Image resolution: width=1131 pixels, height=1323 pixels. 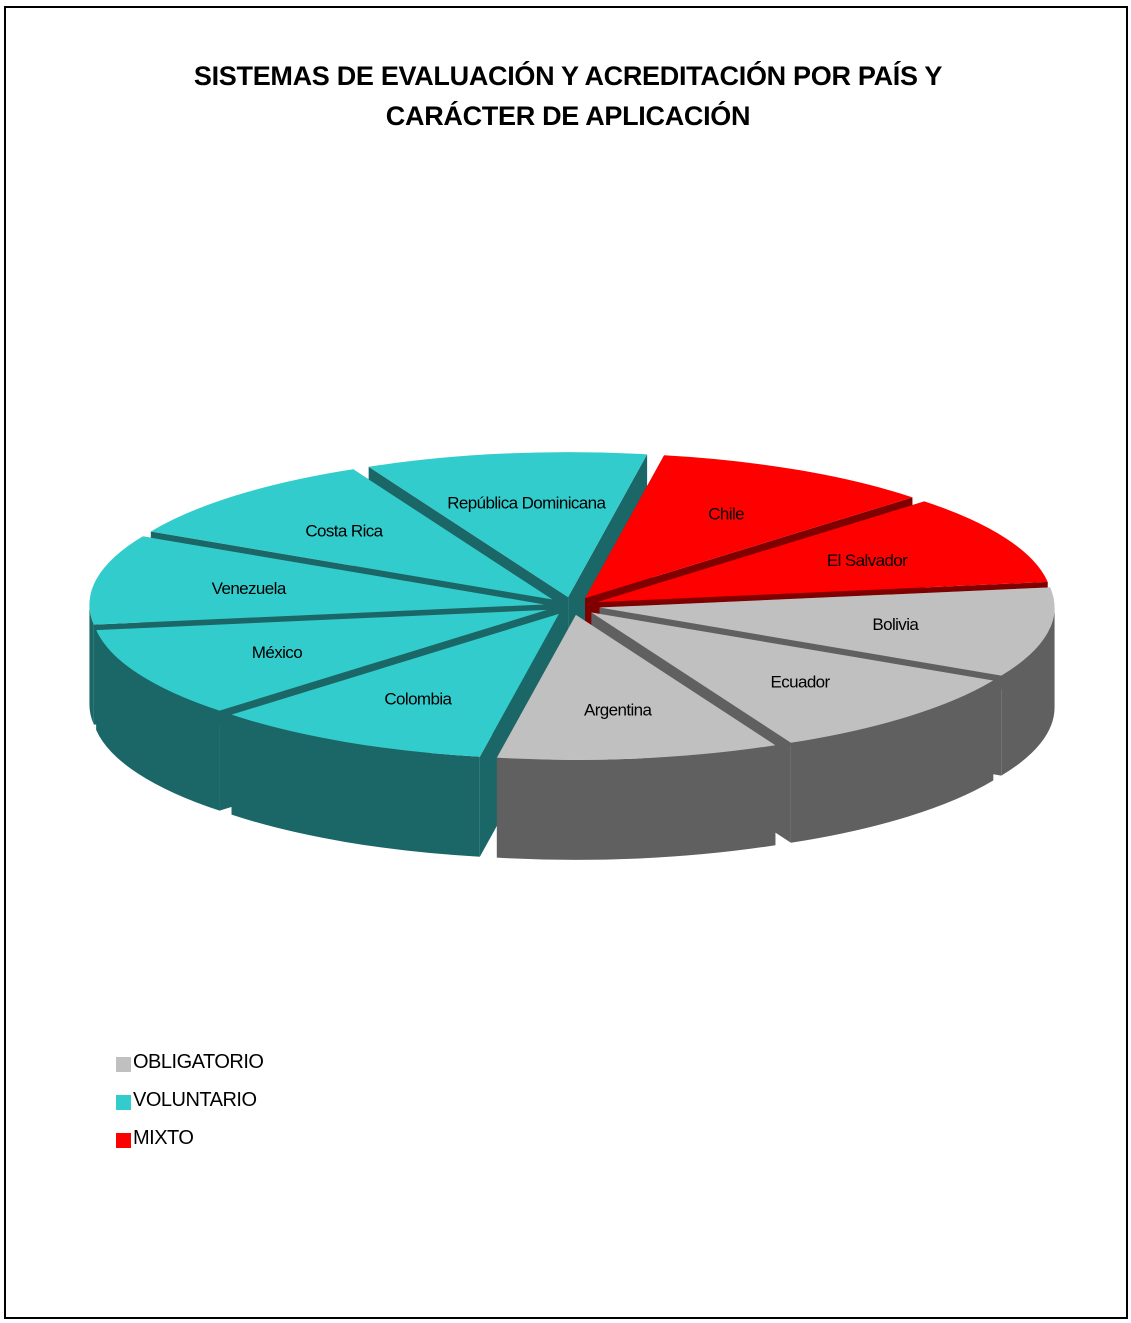 What do you see at coordinates (895, 624) in the screenshot?
I see `slice-label-bolivia: Bolivia` at bounding box center [895, 624].